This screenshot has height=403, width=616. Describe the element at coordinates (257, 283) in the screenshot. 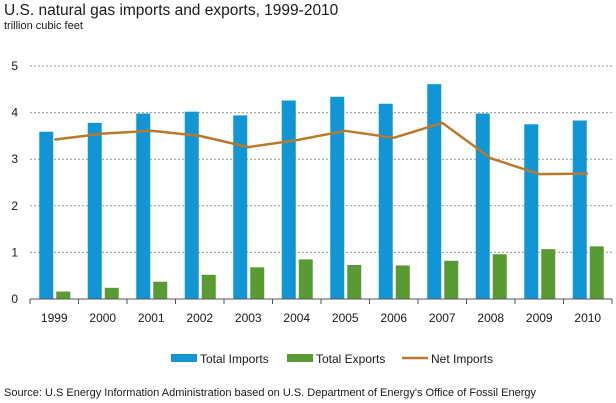

I see `bar-total-exports-2003` at that location.